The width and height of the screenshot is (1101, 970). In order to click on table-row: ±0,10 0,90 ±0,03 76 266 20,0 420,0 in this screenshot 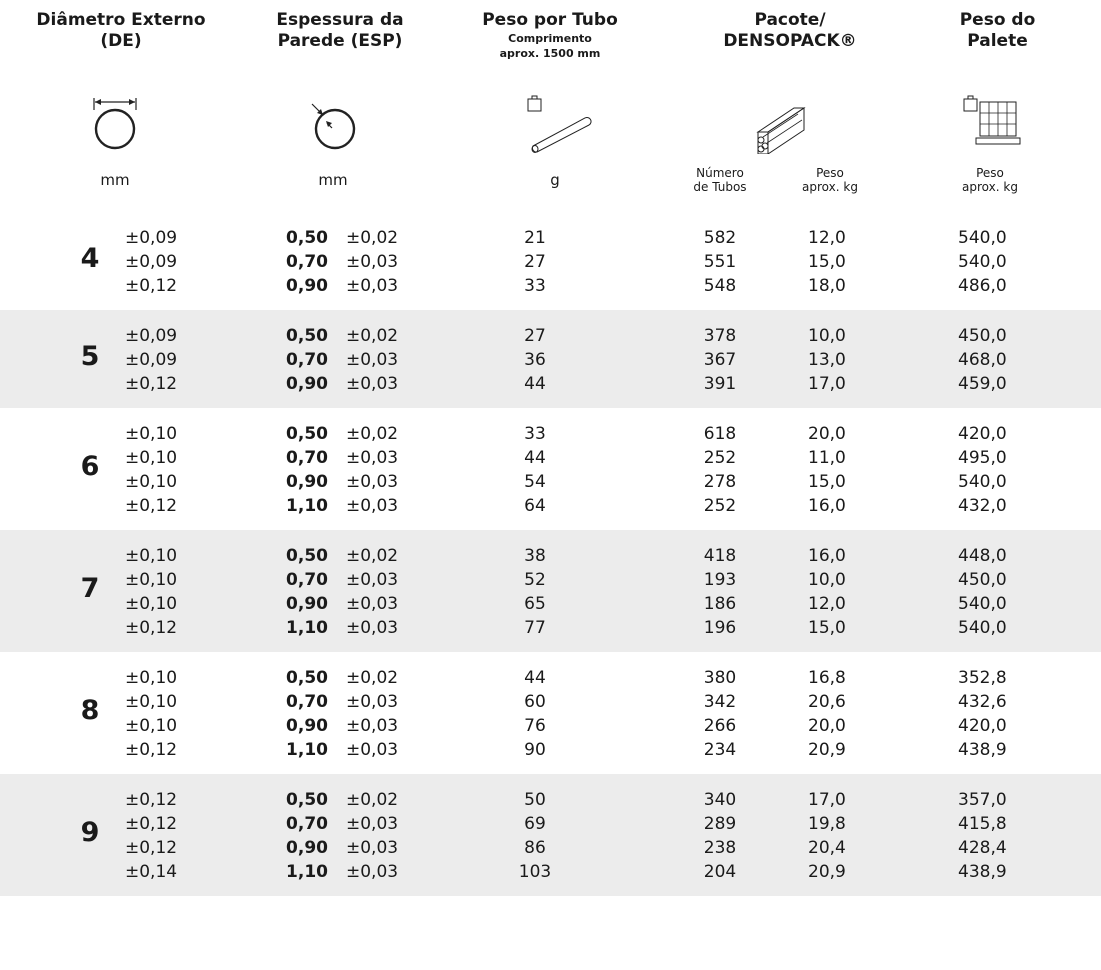, I will do `click(550, 726)`.